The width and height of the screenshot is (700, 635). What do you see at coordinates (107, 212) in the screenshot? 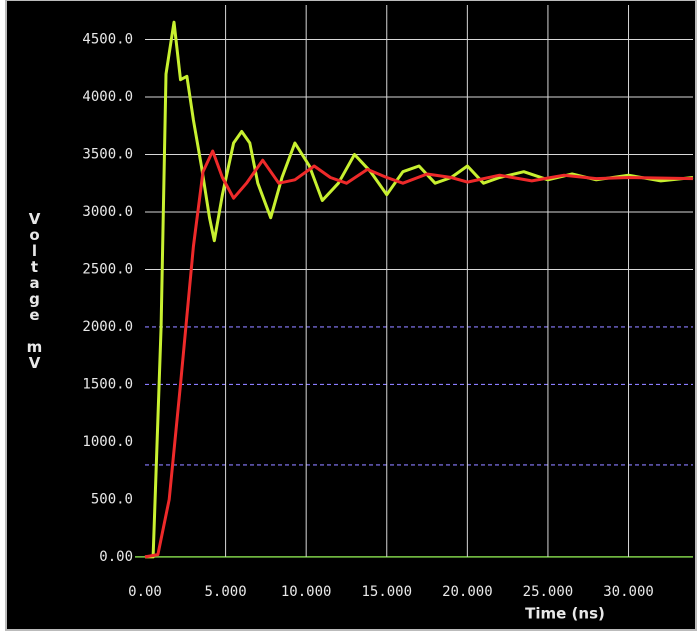
I see `y-tick-label: 3000.0` at bounding box center [107, 212].